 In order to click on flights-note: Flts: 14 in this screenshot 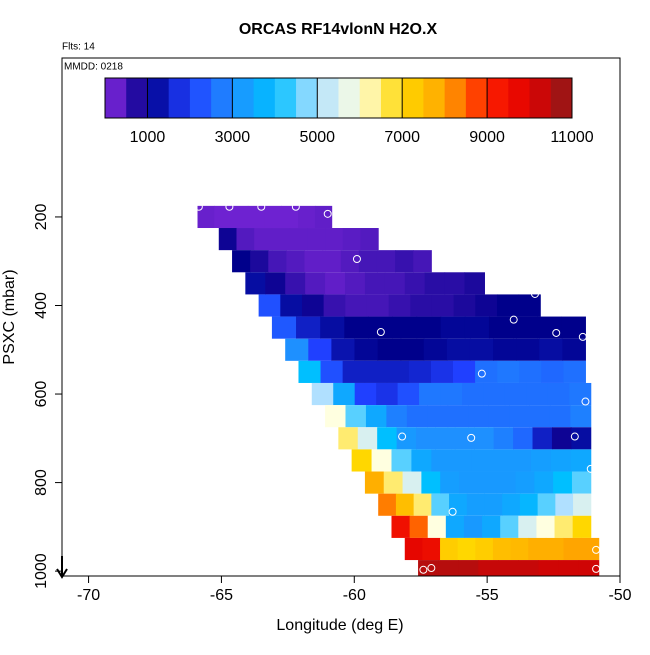, I will do `click(78, 47)`.